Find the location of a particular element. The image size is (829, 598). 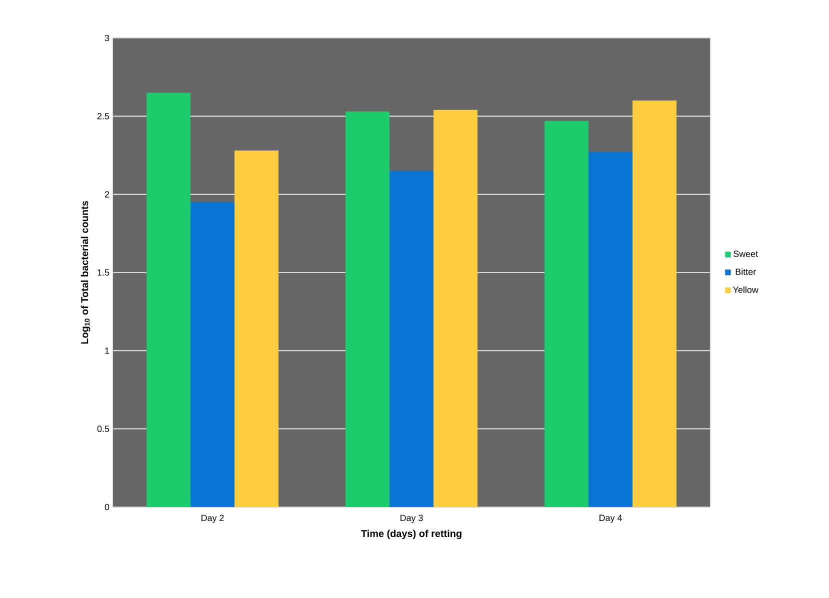

y-tick-label: 2.5 is located at coordinates (103, 116).